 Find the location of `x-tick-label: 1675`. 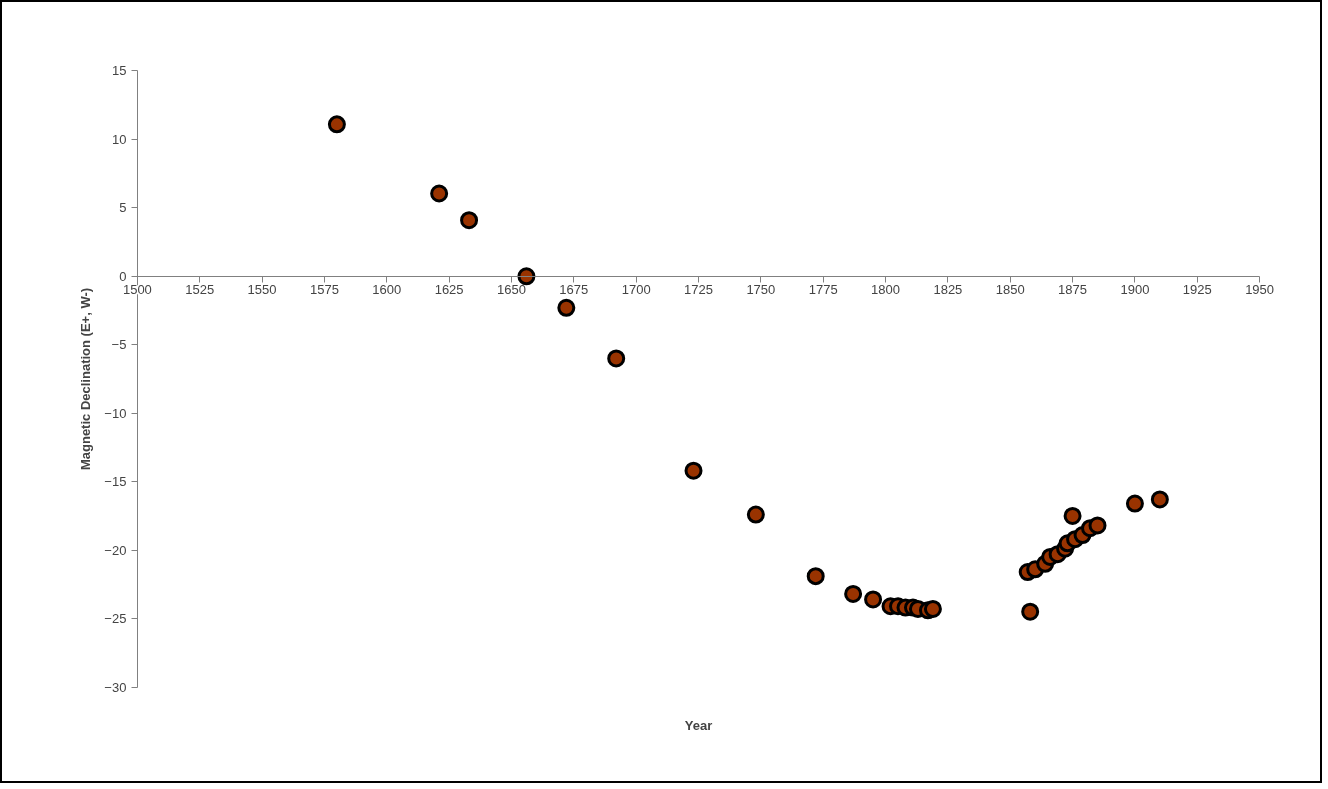

x-tick-label: 1675 is located at coordinates (574, 290).